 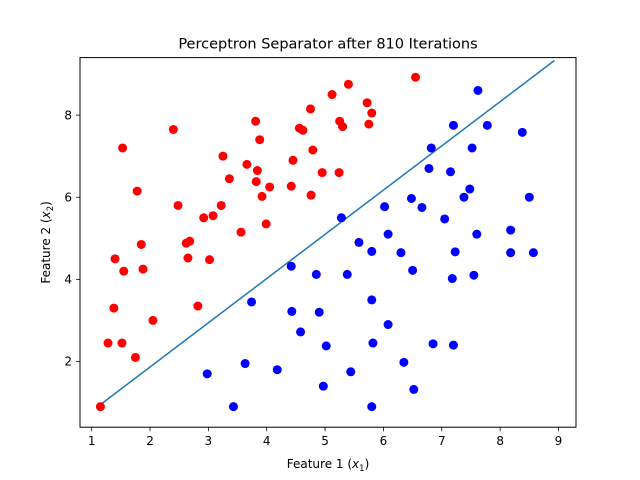 I want to click on x-axis-label: Feature 1 (x1), so click(x=328, y=465).